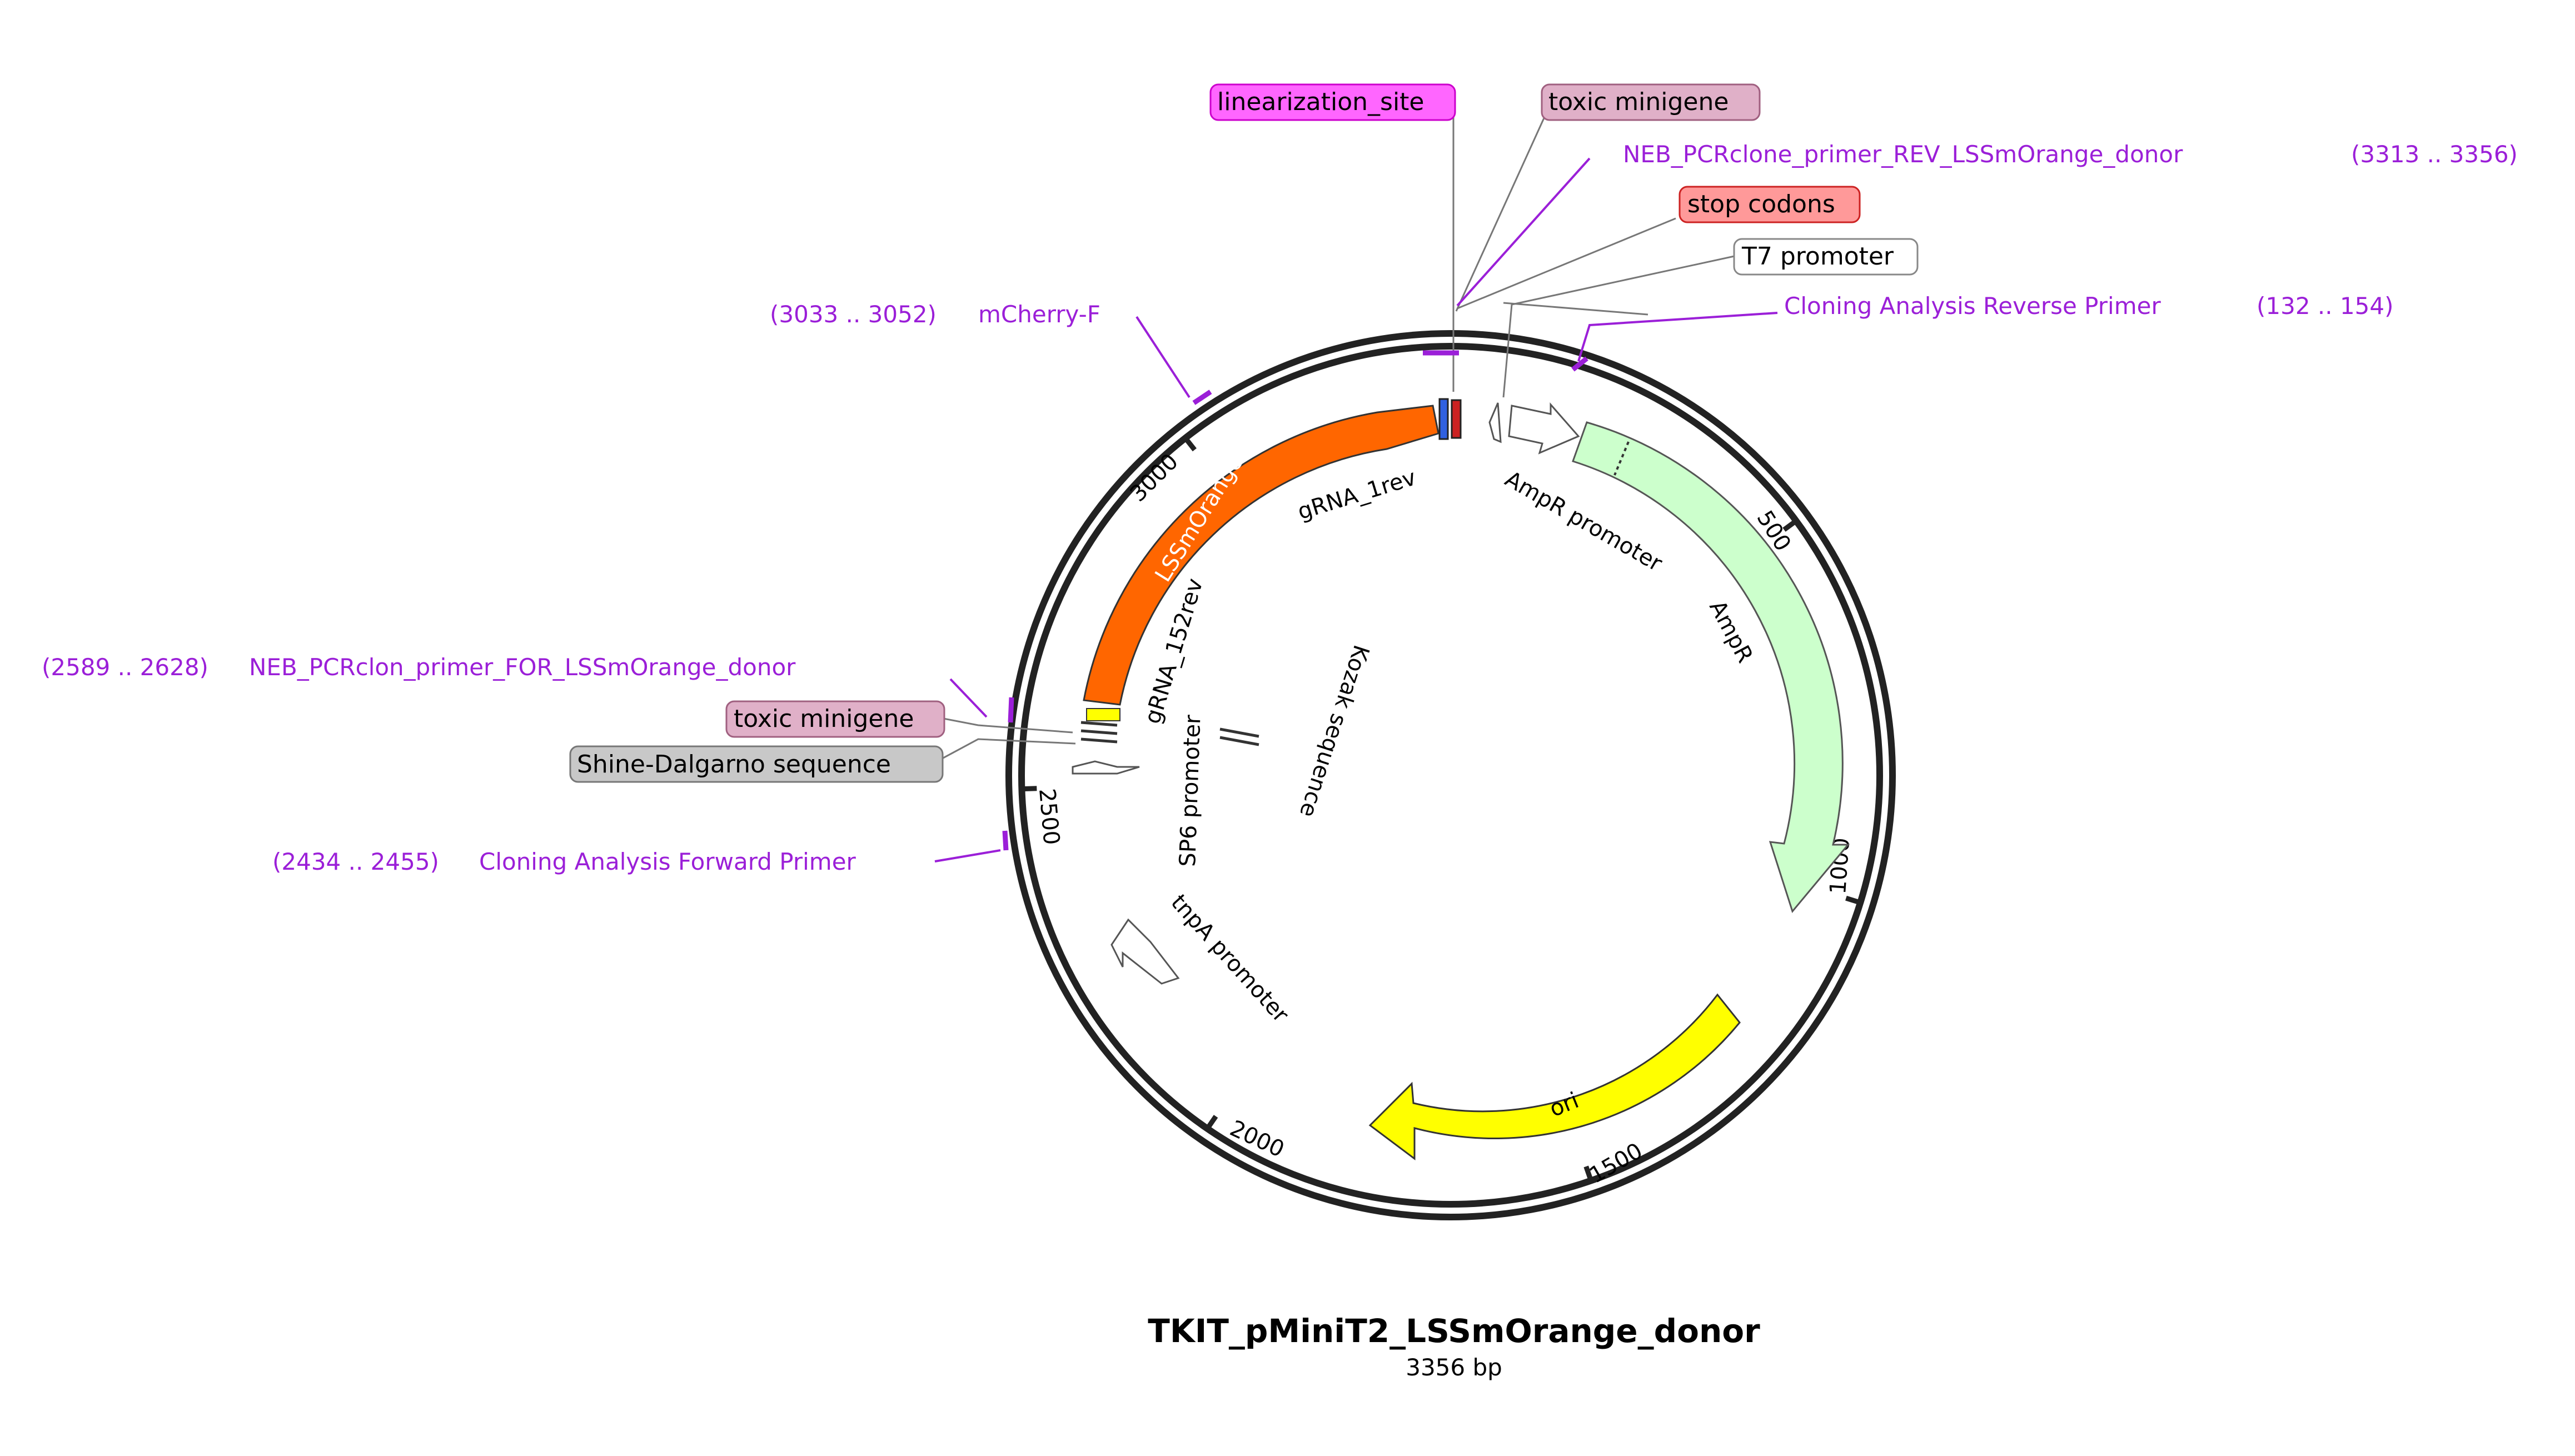 This screenshot has width=2575, height=1456. What do you see at coordinates (1106, 767) in the screenshot?
I see `shine-dalgarno-feature` at bounding box center [1106, 767].